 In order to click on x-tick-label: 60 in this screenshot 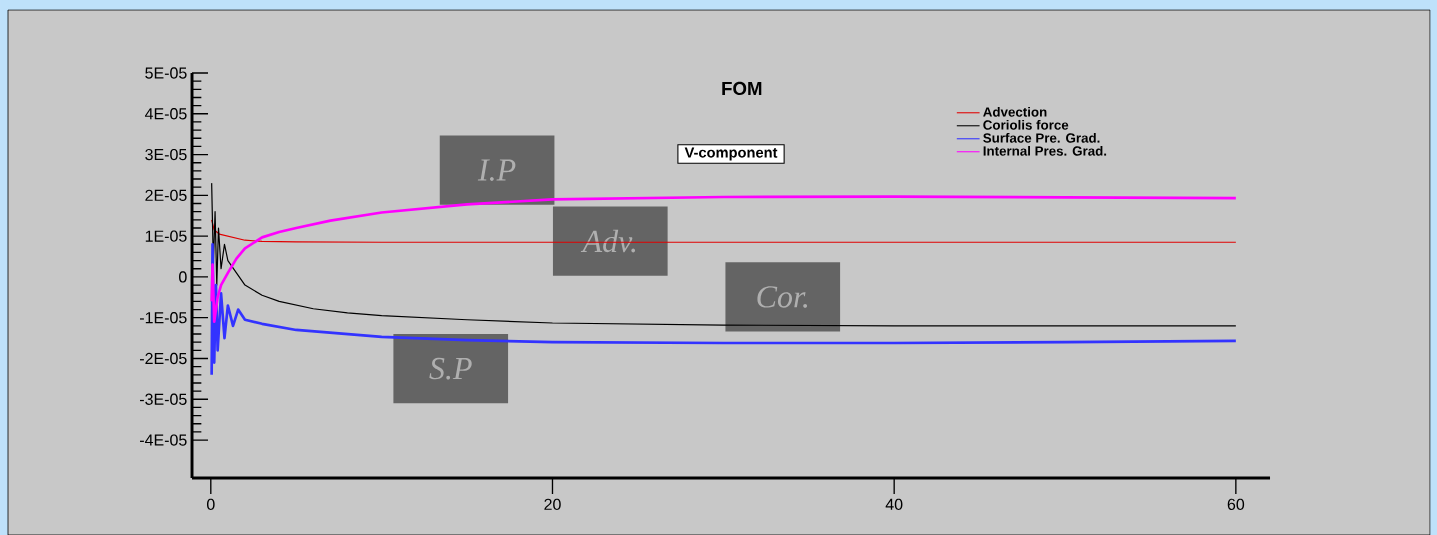, I will do `click(1236, 504)`.